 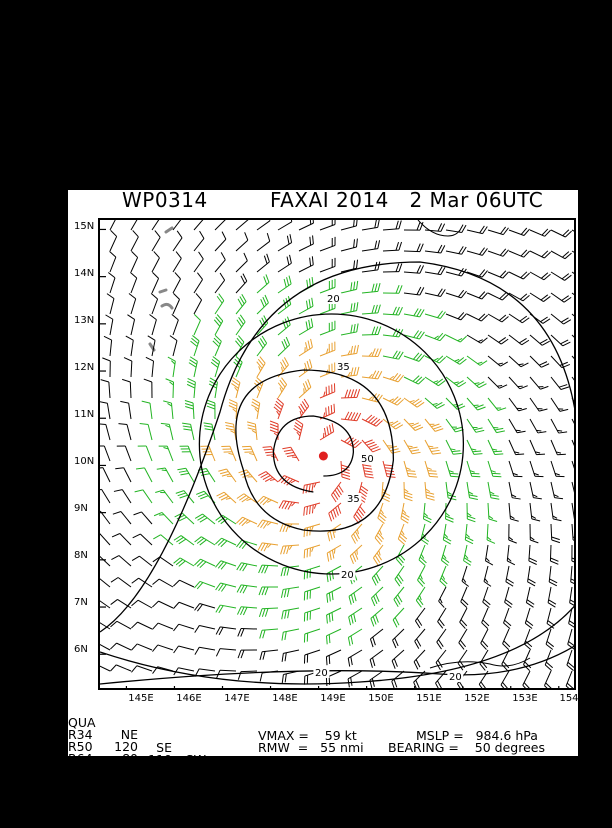 What do you see at coordinates (81, 508) in the screenshot?
I see `lat-label-9n: 9N` at bounding box center [81, 508].